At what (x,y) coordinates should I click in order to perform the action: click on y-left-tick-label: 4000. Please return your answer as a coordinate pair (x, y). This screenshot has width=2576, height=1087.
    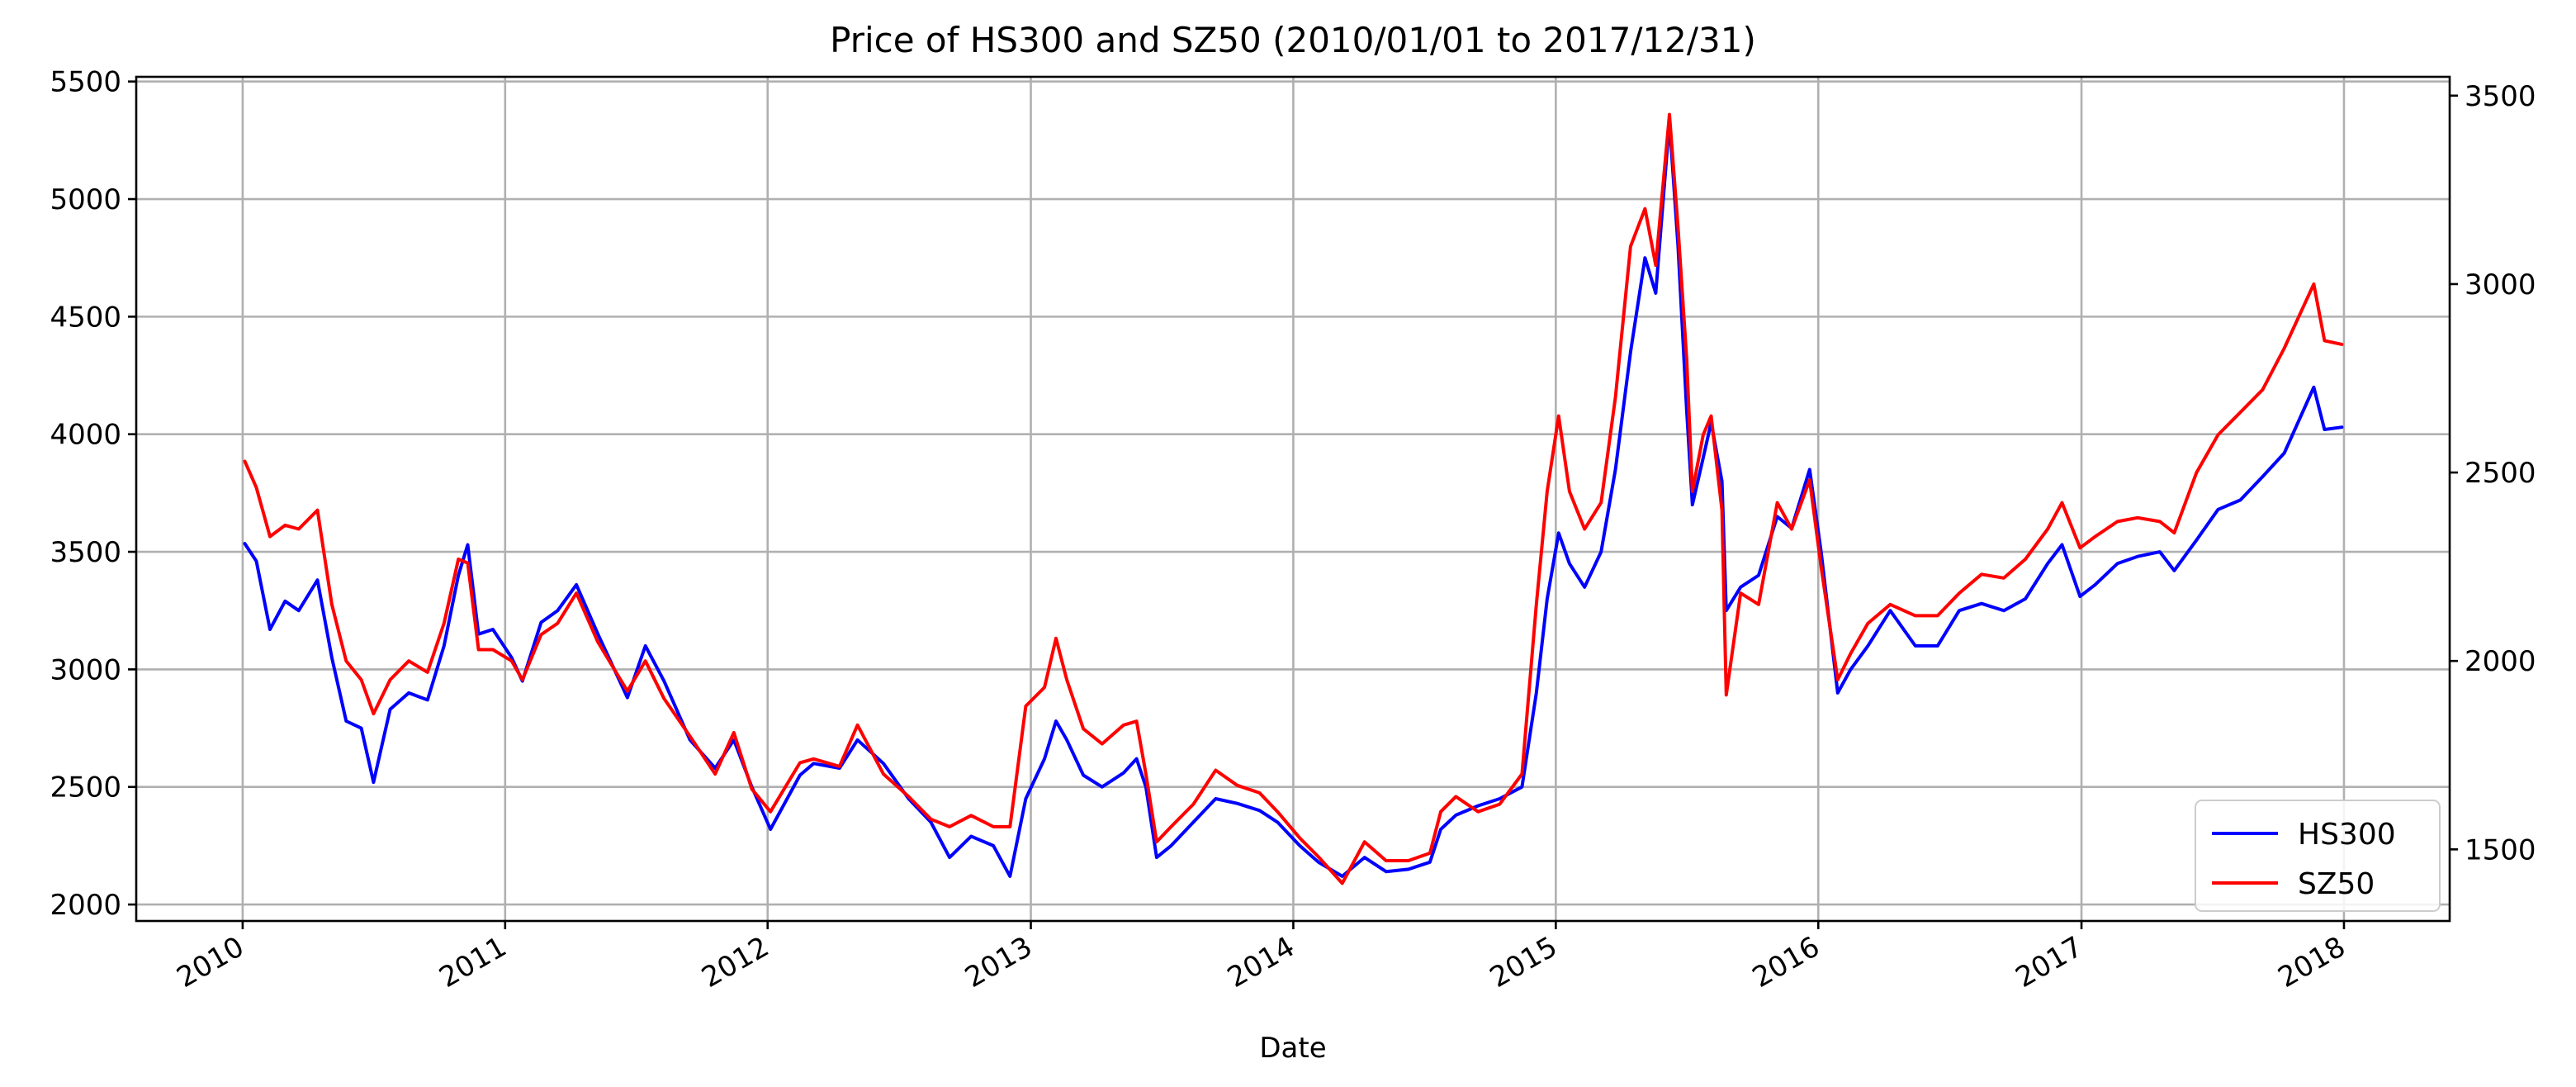
    Looking at the image, I should click on (85, 435).